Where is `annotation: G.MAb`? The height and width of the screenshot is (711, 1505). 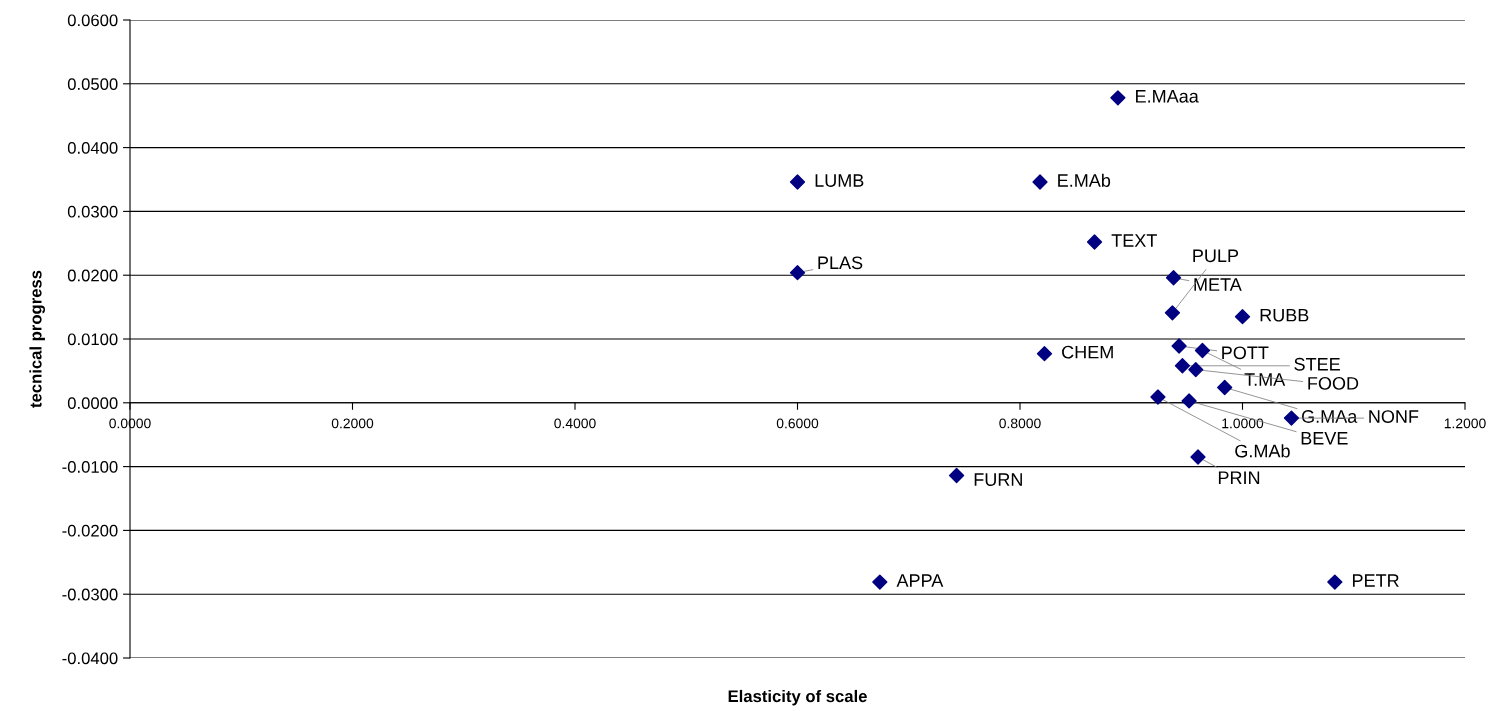 annotation: G.MAb is located at coordinates (1262, 451).